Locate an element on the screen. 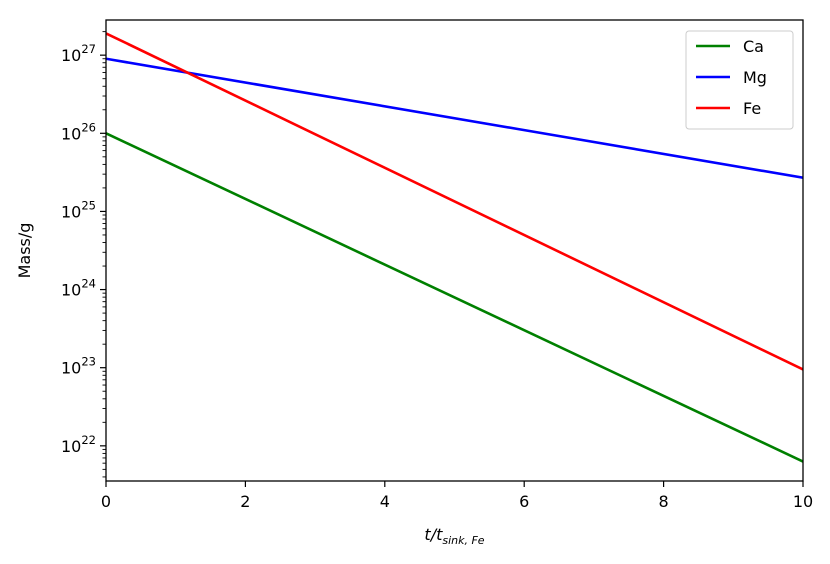 The width and height of the screenshot is (830, 564). legend-label-ca: Ca is located at coordinates (753, 46).